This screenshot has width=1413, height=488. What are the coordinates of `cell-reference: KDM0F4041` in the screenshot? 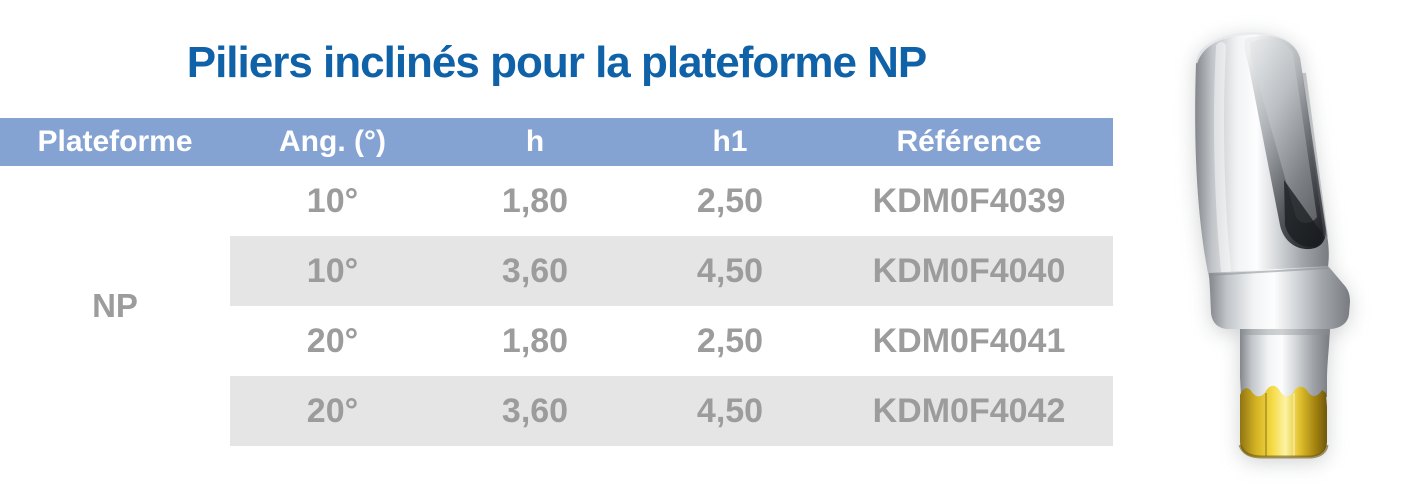 It's located at (969, 340).